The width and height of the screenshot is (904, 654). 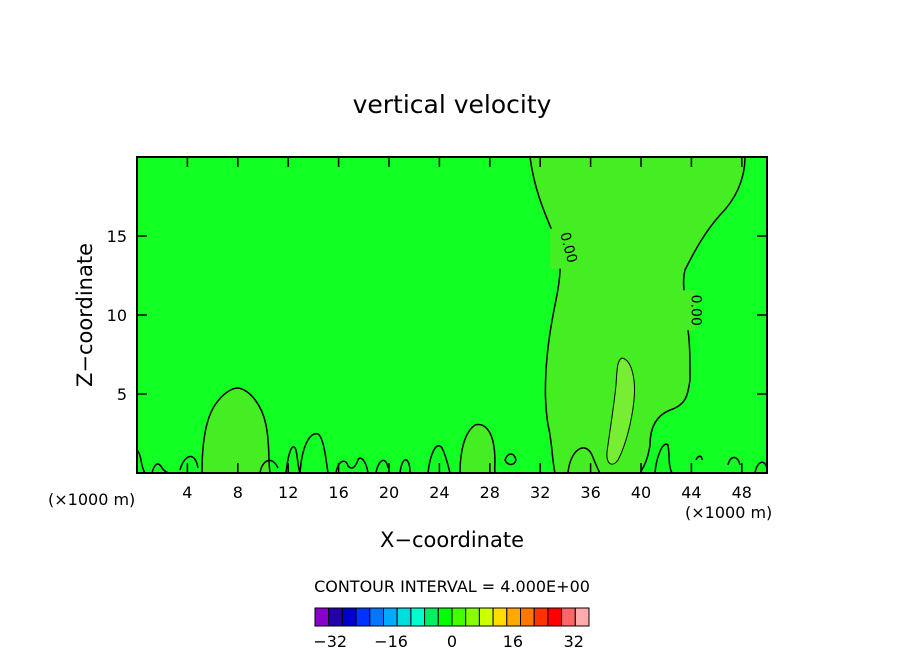 I want to click on x-unit-left: (×1000 m), so click(x=91, y=499).